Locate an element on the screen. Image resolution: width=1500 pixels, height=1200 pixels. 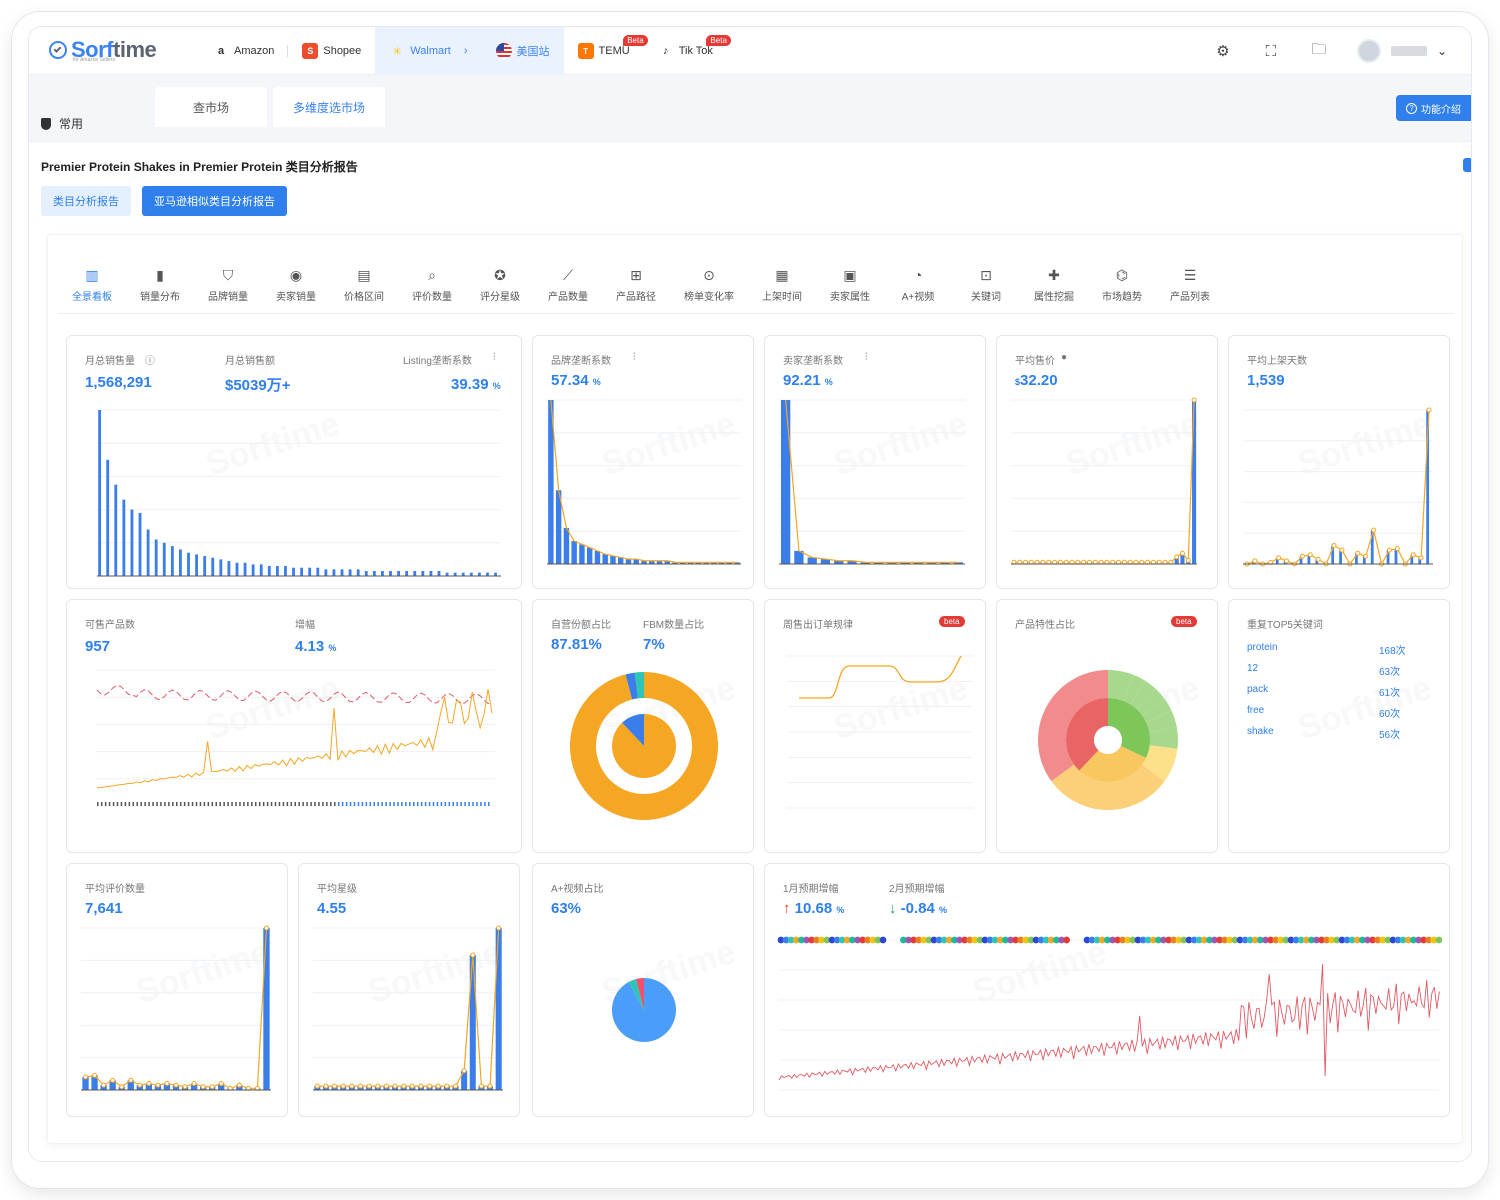
tool-6: ✪ 评分星级 is located at coordinates (500, 285).